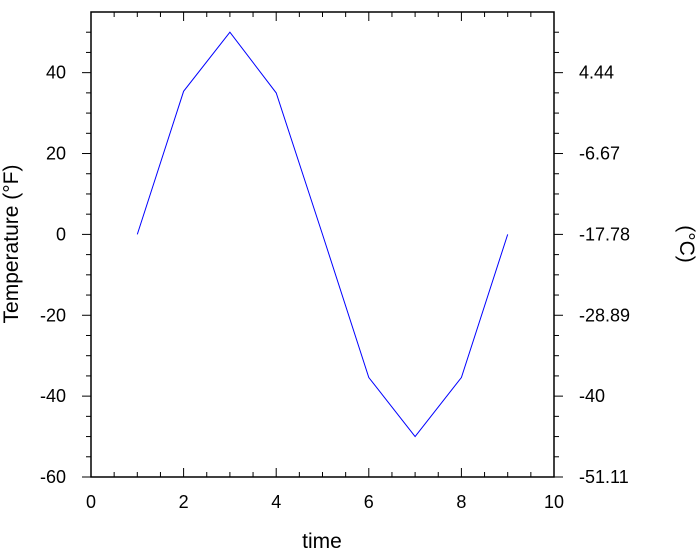 The height and width of the screenshot is (556, 700). Describe the element at coordinates (56, 154) in the screenshot. I see `y-tick-label: 20` at that location.